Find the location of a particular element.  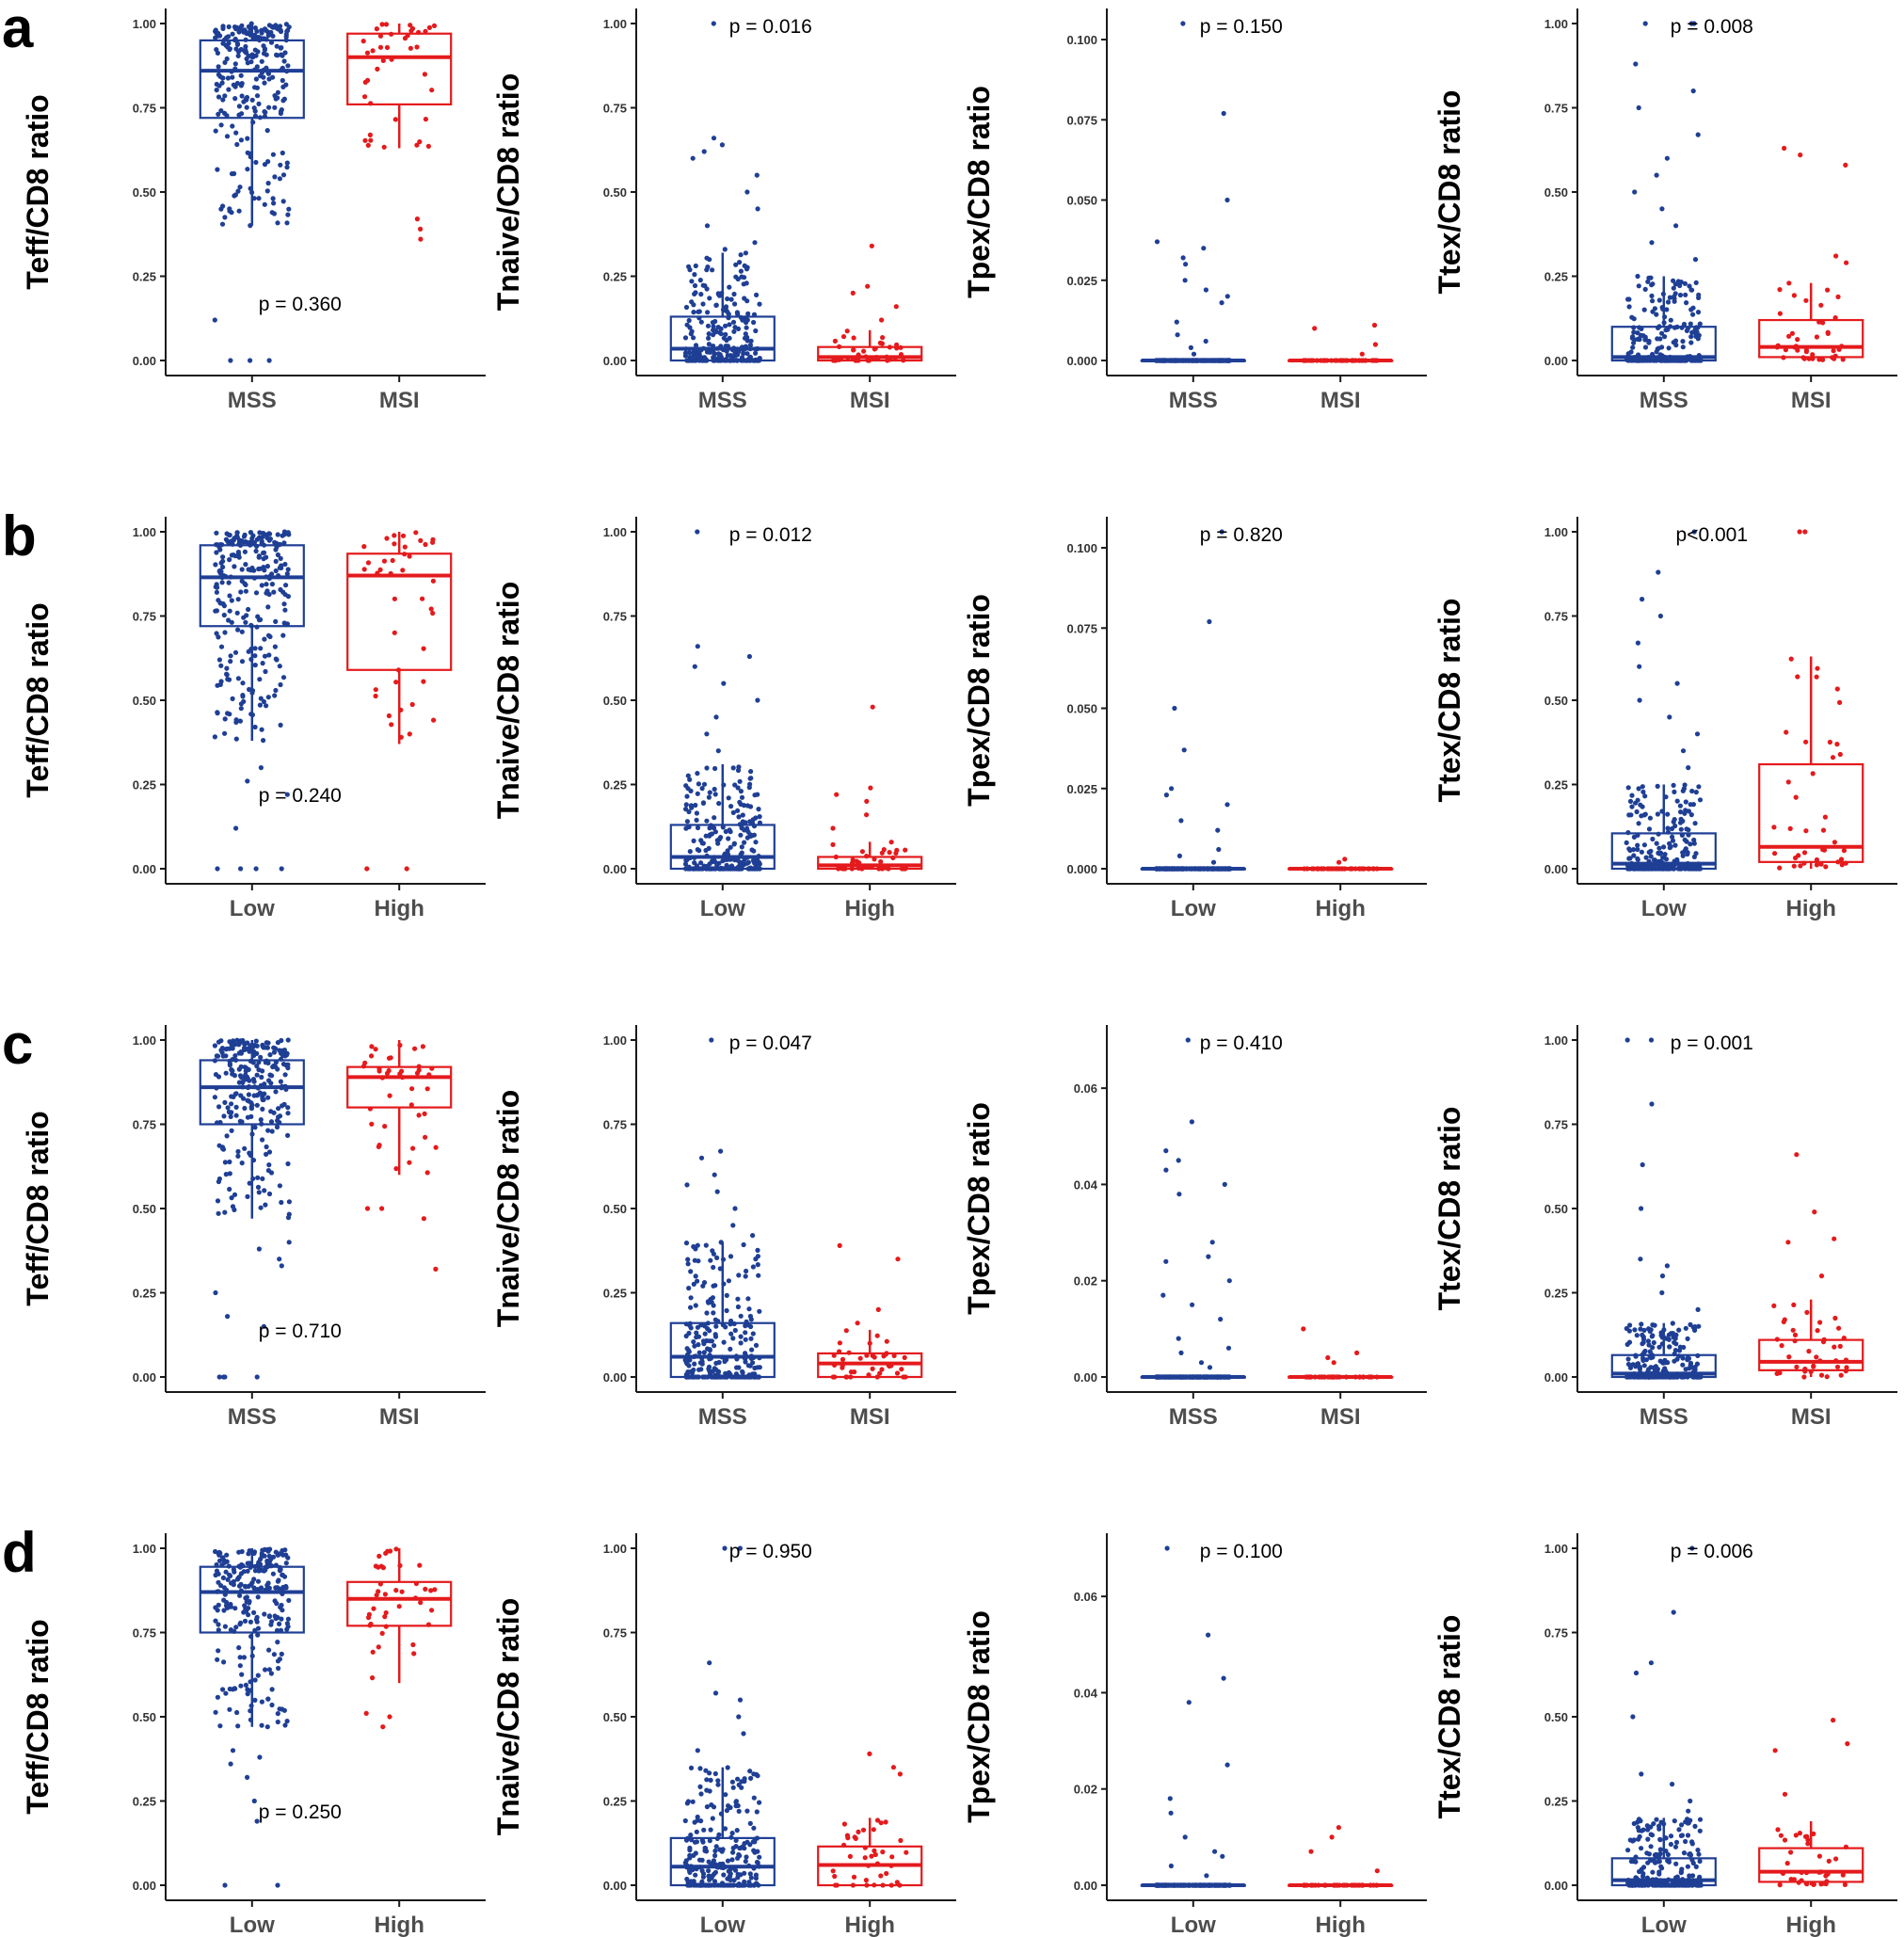

y-tick-label: 0.25 is located at coordinates (615, 277).